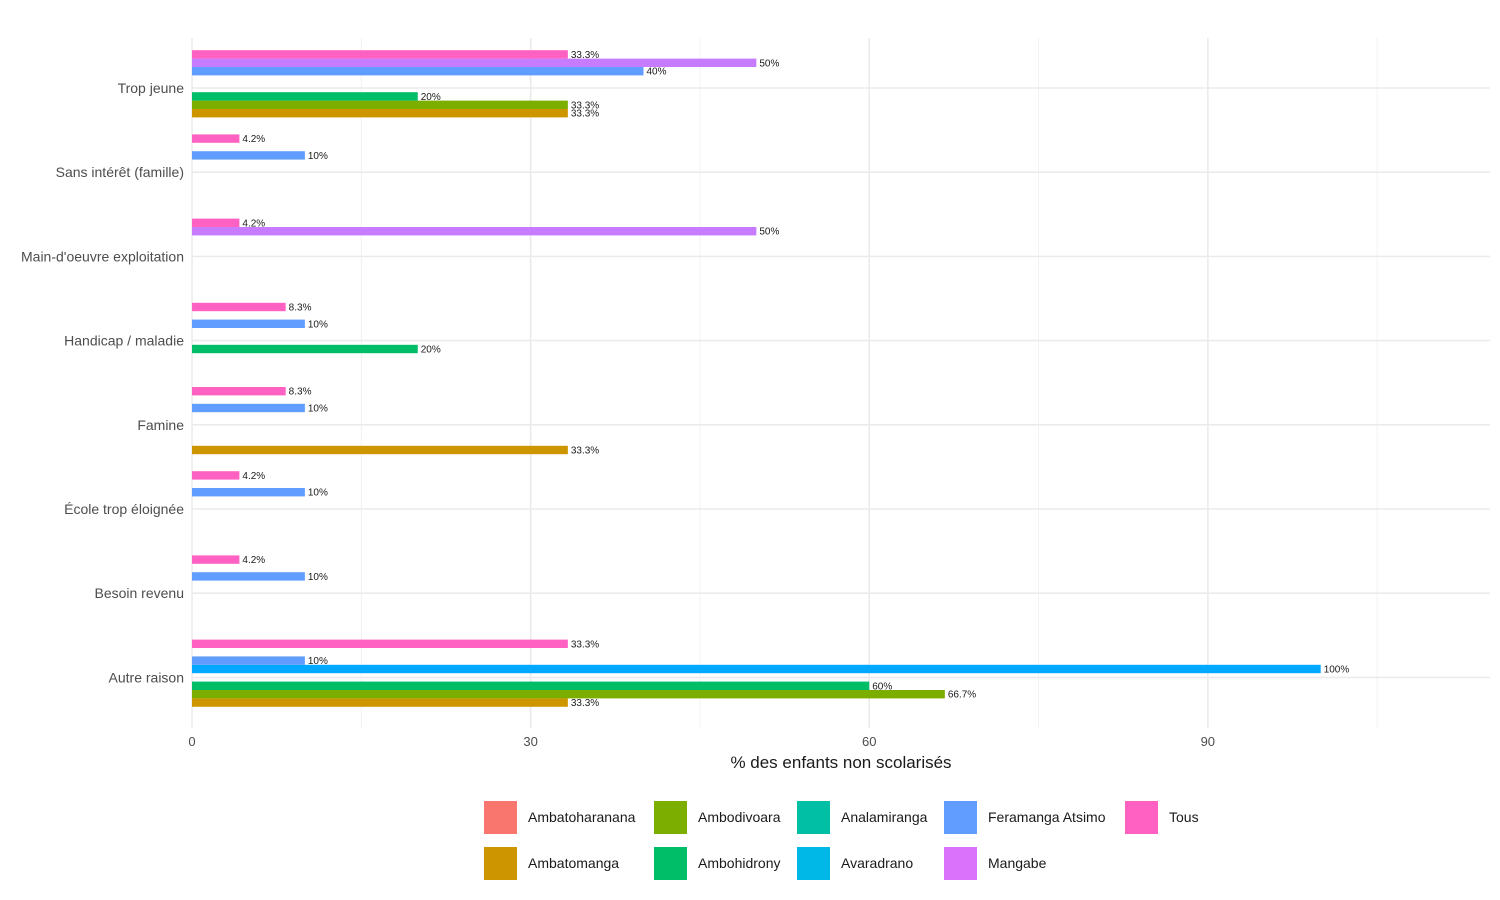 The image size is (1500, 900). I want to click on x-tick-label: 60, so click(869, 741).